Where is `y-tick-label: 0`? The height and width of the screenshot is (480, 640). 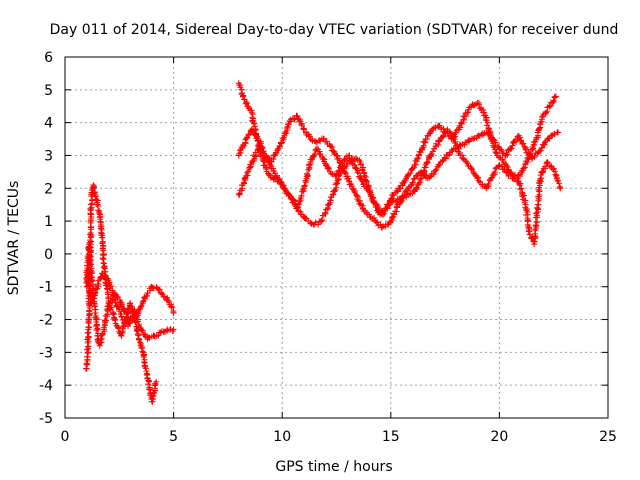 y-tick-label: 0 is located at coordinates (48, 255).